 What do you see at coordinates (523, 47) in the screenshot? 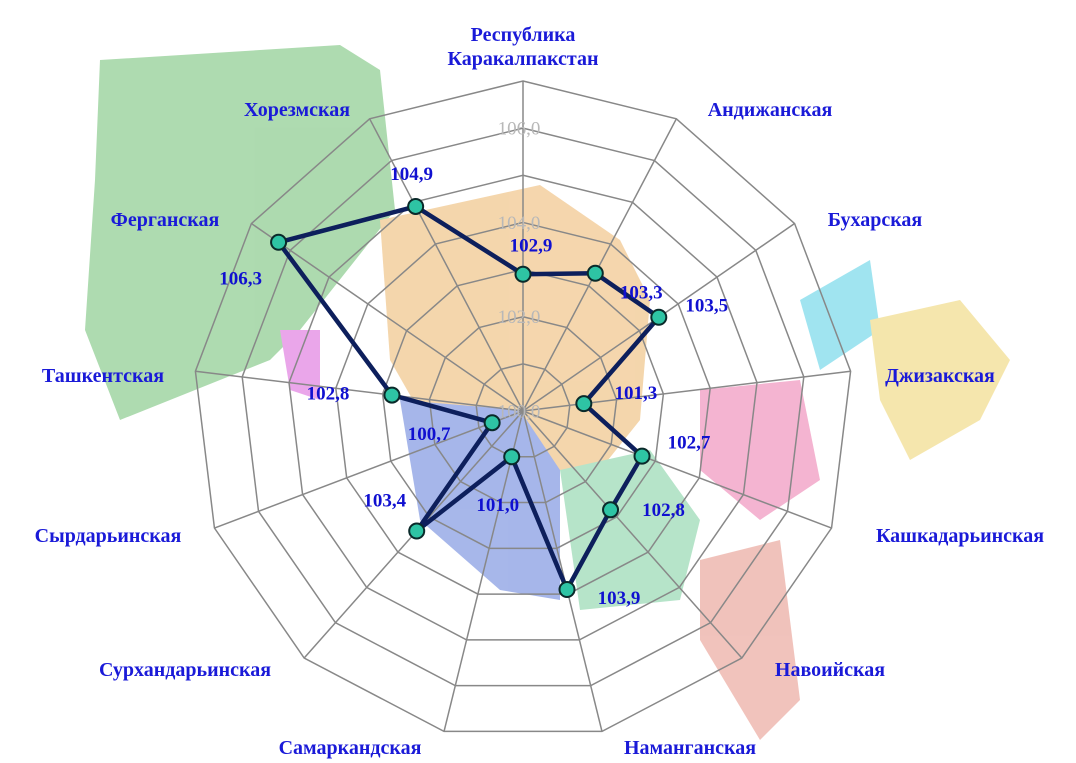
I see `category-label: Республика Каракалпакстан` at bounding box center [523, 47].